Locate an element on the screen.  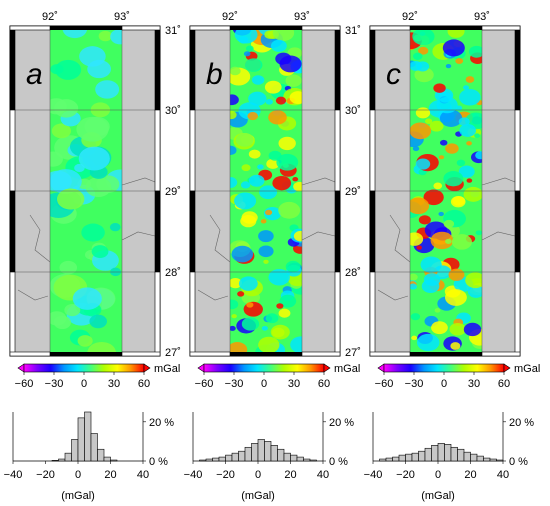
gravity-anomaly-strip is located at coordinates (86, 191).